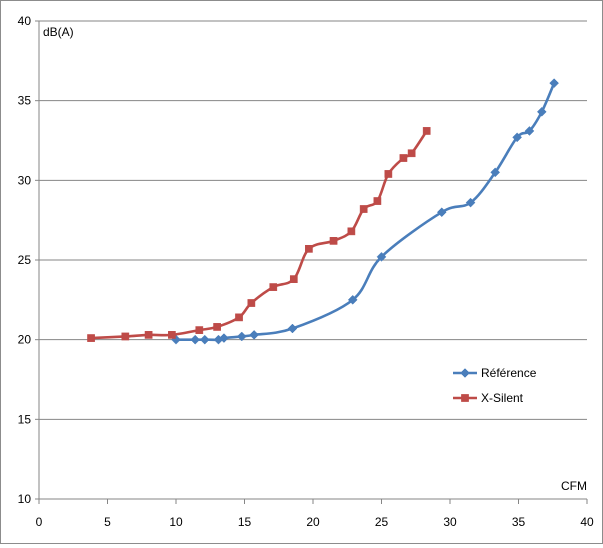  Describe the element at coordinates (245, 522) in the screenshot. I see `x-tick-label: 15` at that location.